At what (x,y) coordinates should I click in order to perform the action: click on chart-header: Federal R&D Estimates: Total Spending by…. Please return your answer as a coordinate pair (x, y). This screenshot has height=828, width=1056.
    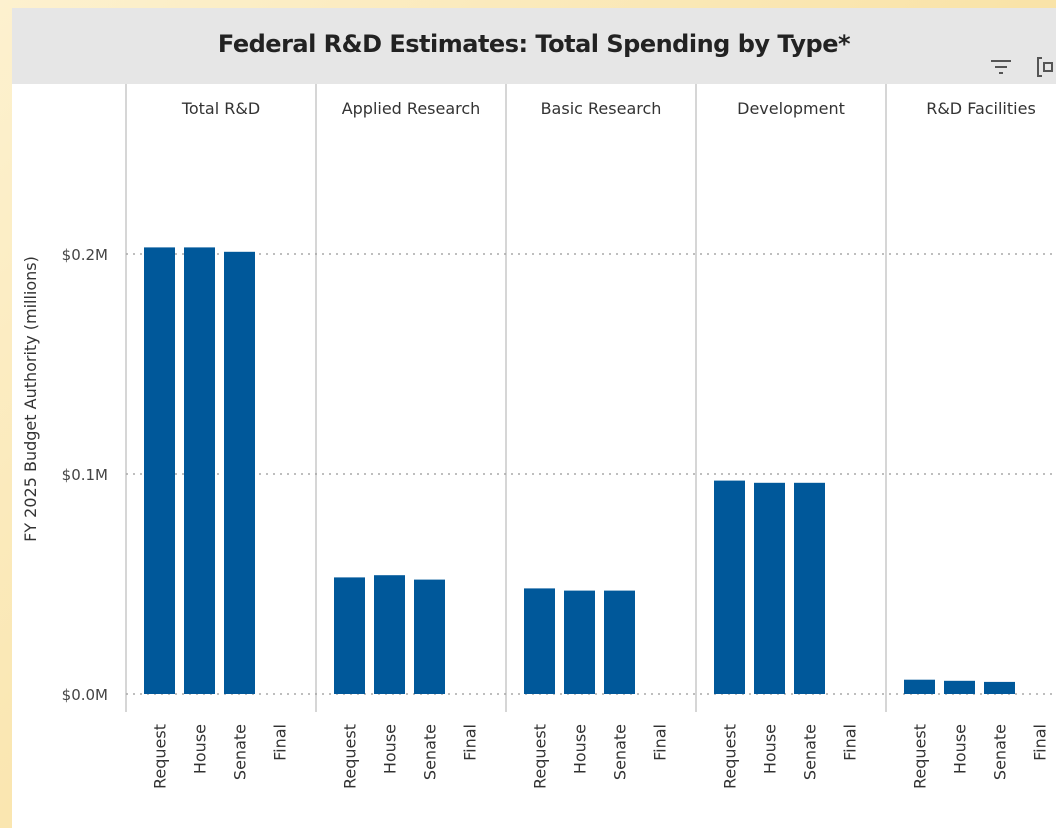
    Looking at the image, I should click on (534, 46).